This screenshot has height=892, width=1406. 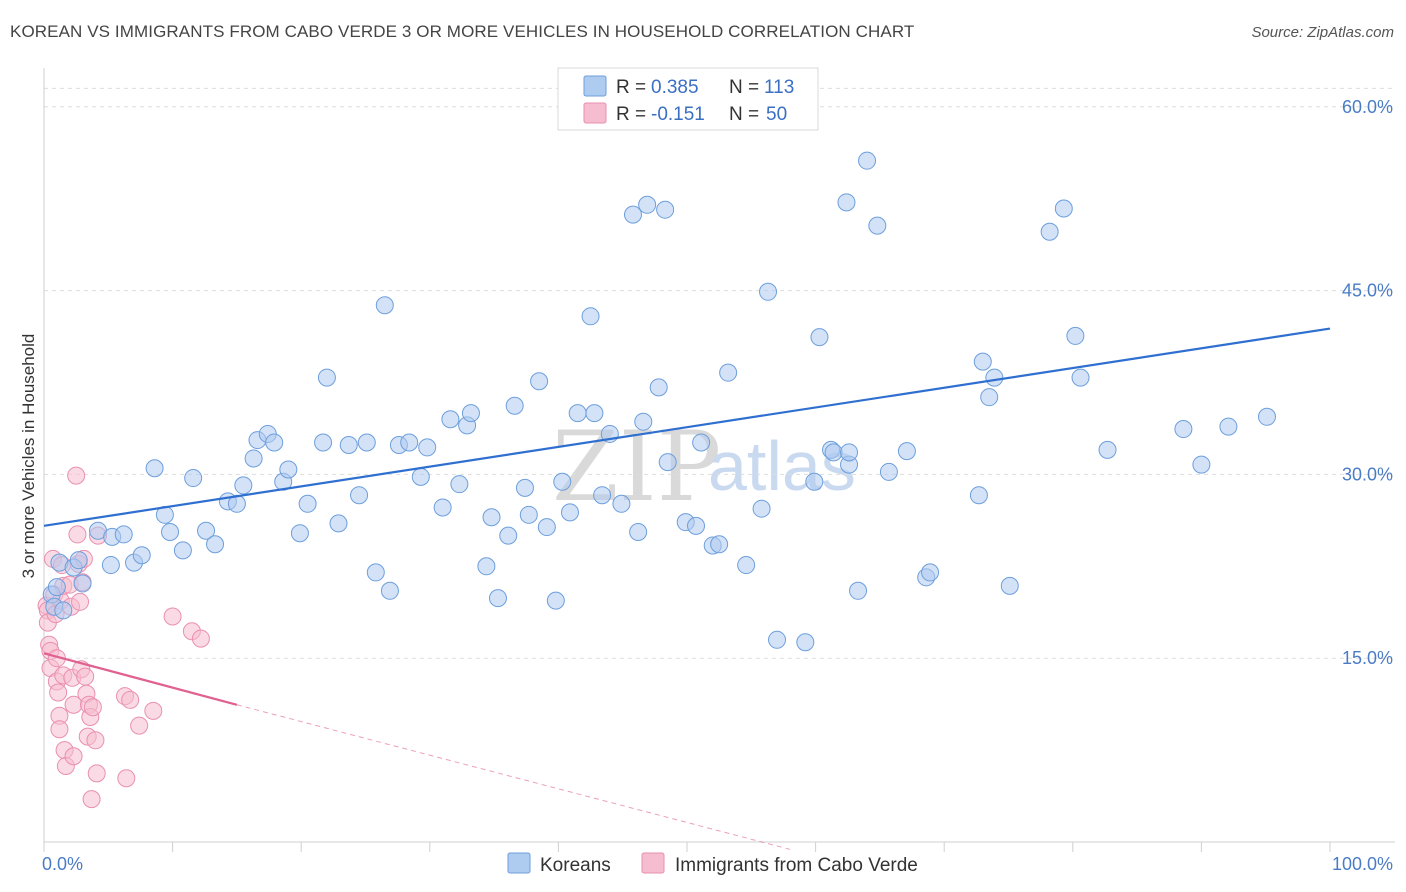 What do you see at coordinates (1367, 107) in the screenshot?
I see `y-tick-label: 60.0%` at bounding box center [1367, 107].